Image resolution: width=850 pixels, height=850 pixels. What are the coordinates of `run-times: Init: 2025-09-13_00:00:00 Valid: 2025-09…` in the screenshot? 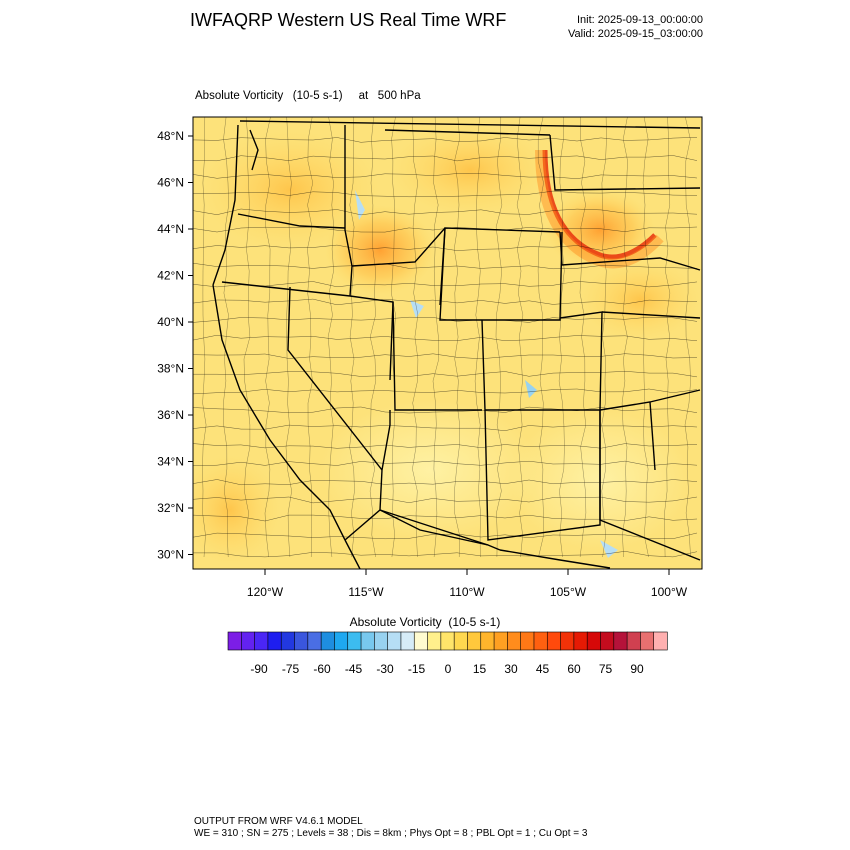 It's located at (635, 27).